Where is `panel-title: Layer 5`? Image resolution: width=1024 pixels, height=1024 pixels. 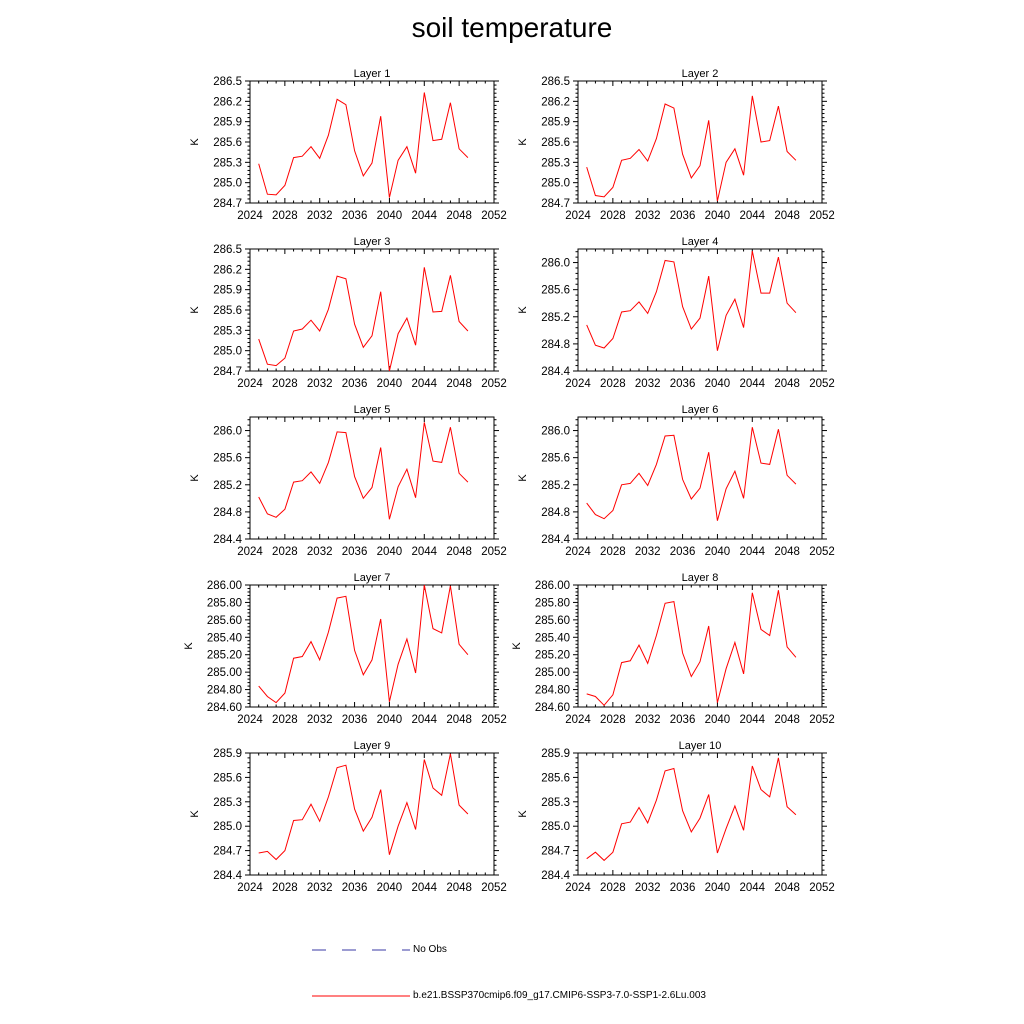 panel-title: Layer 5 is located at coordinates (372, 410).